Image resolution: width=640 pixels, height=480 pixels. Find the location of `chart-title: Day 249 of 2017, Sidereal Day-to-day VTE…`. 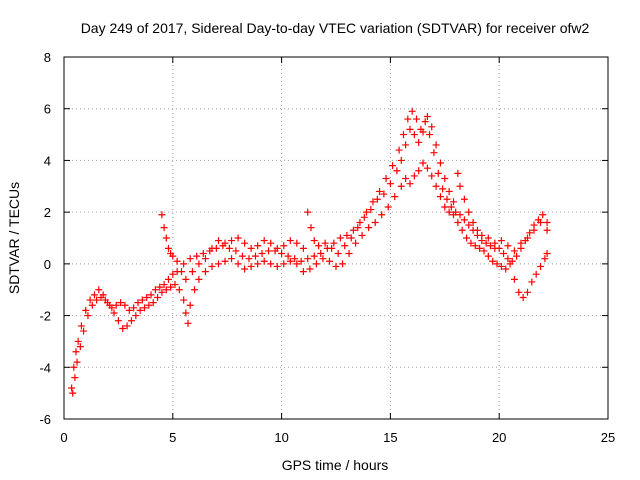

chart-title: Day 249 of 2017, Sidereal Day-to-day VTE… is located at coordinates (335, 28).